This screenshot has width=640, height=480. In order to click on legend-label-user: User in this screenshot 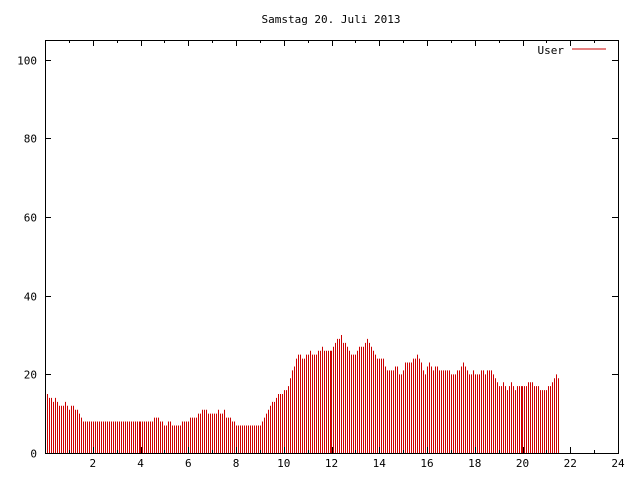, I will do `click(551, 50)`.